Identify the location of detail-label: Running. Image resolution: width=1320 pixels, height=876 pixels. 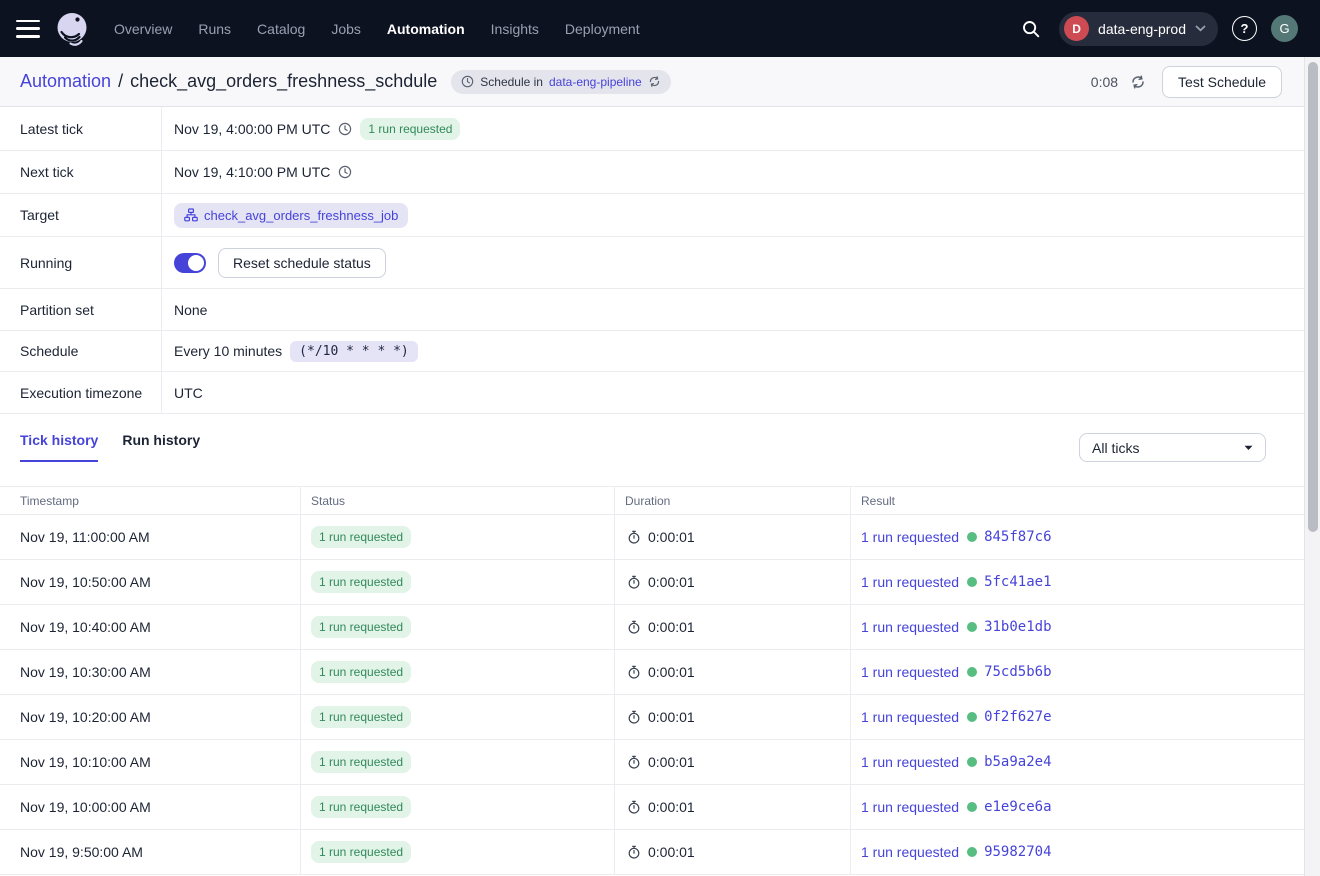
(81, 262).